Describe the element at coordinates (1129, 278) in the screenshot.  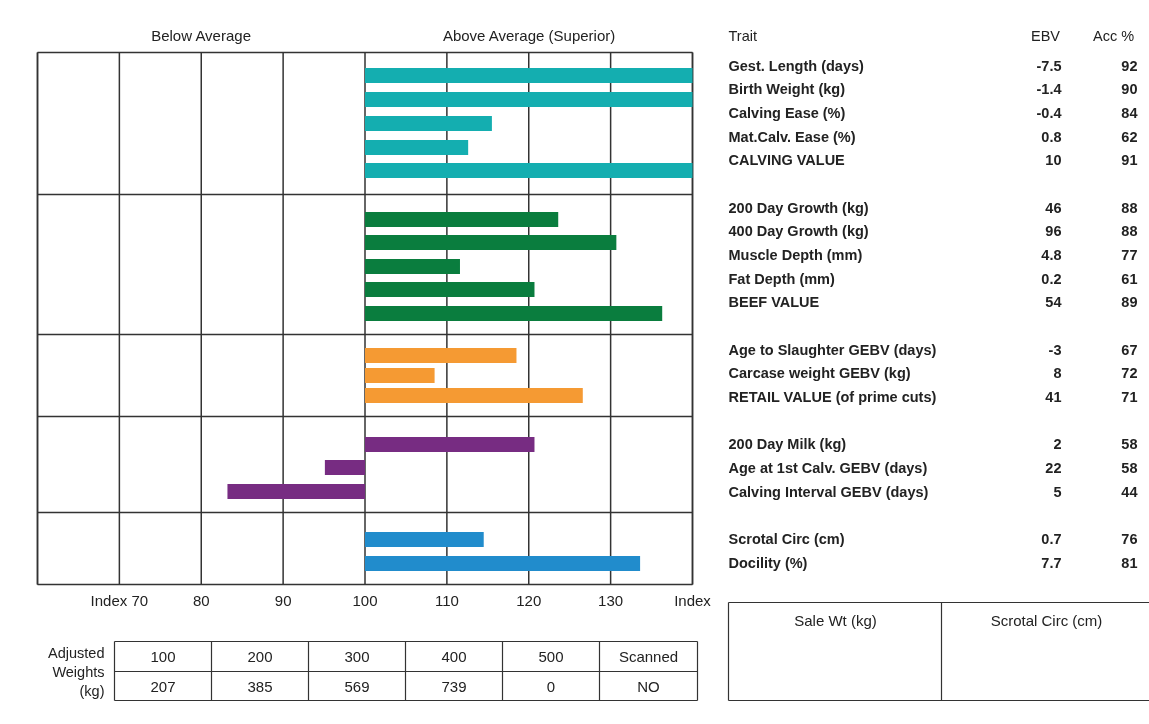
I see `text: 61` at that location.